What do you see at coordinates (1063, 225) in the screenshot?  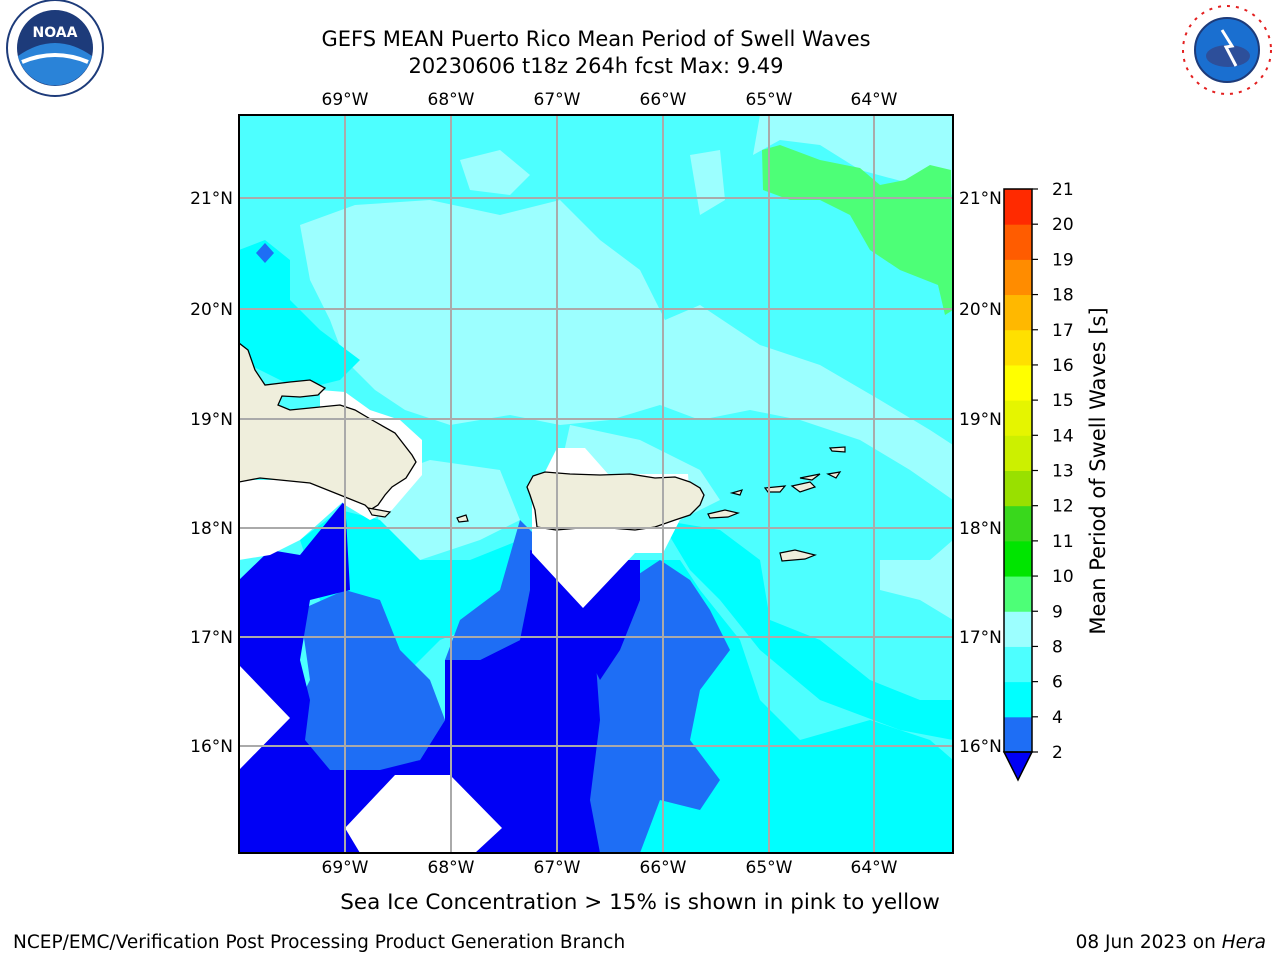 I see `colorbar-tick-label: 20` at bounding box center [1063, 225].